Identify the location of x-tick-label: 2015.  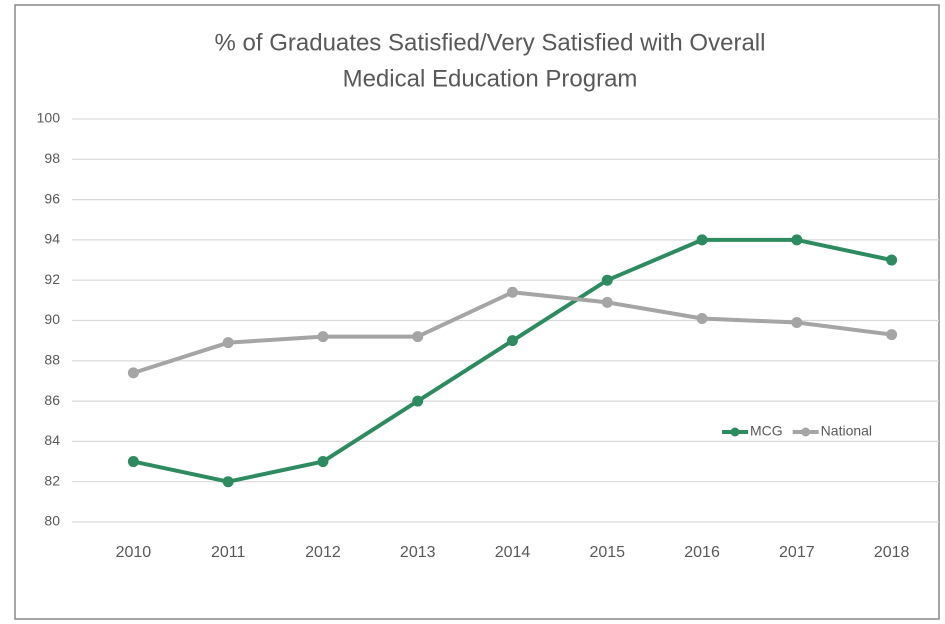
(607, 552).